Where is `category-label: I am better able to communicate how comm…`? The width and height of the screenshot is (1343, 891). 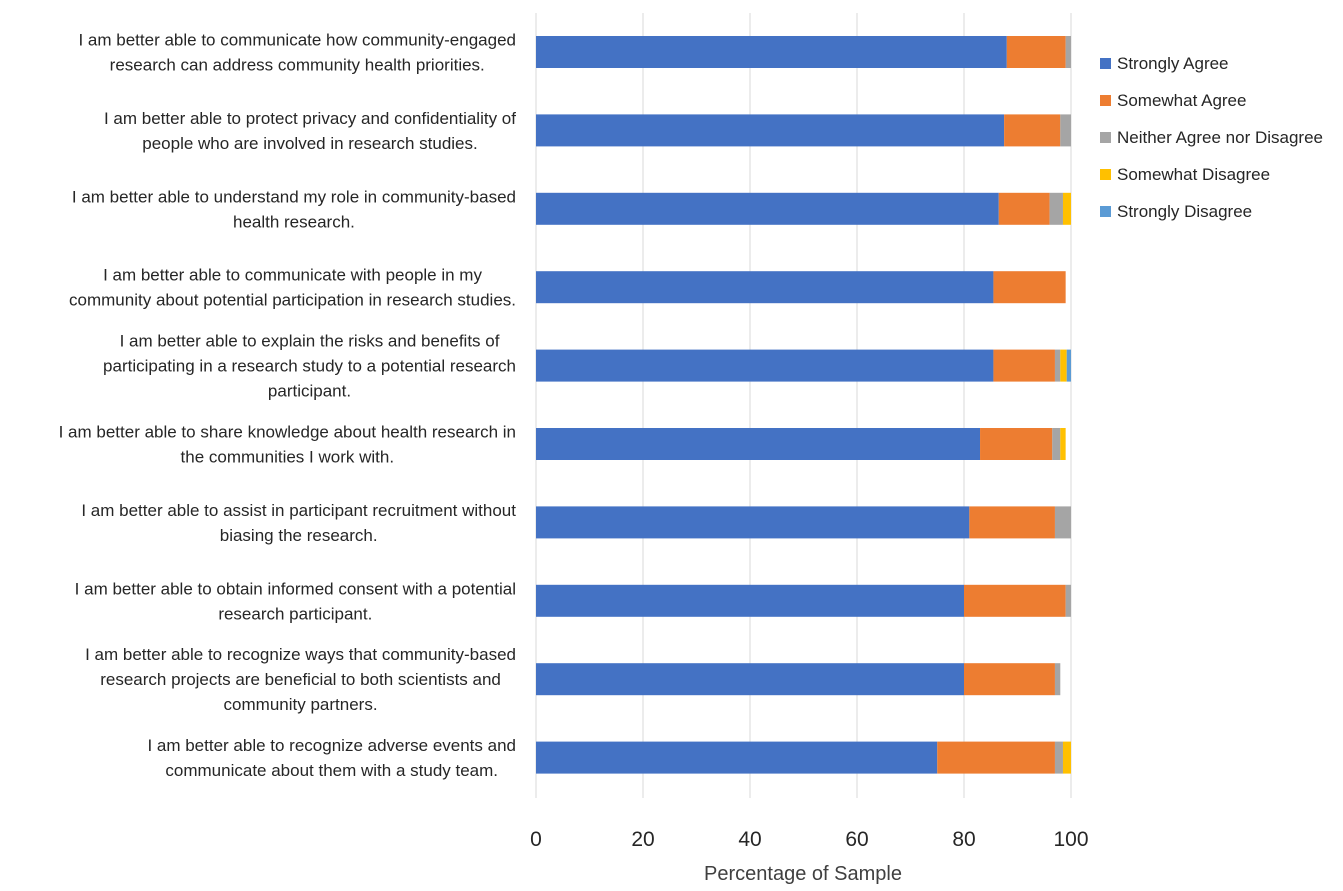 category-label: I am better able to communicate how comm… is located at coordinates (297, 53).